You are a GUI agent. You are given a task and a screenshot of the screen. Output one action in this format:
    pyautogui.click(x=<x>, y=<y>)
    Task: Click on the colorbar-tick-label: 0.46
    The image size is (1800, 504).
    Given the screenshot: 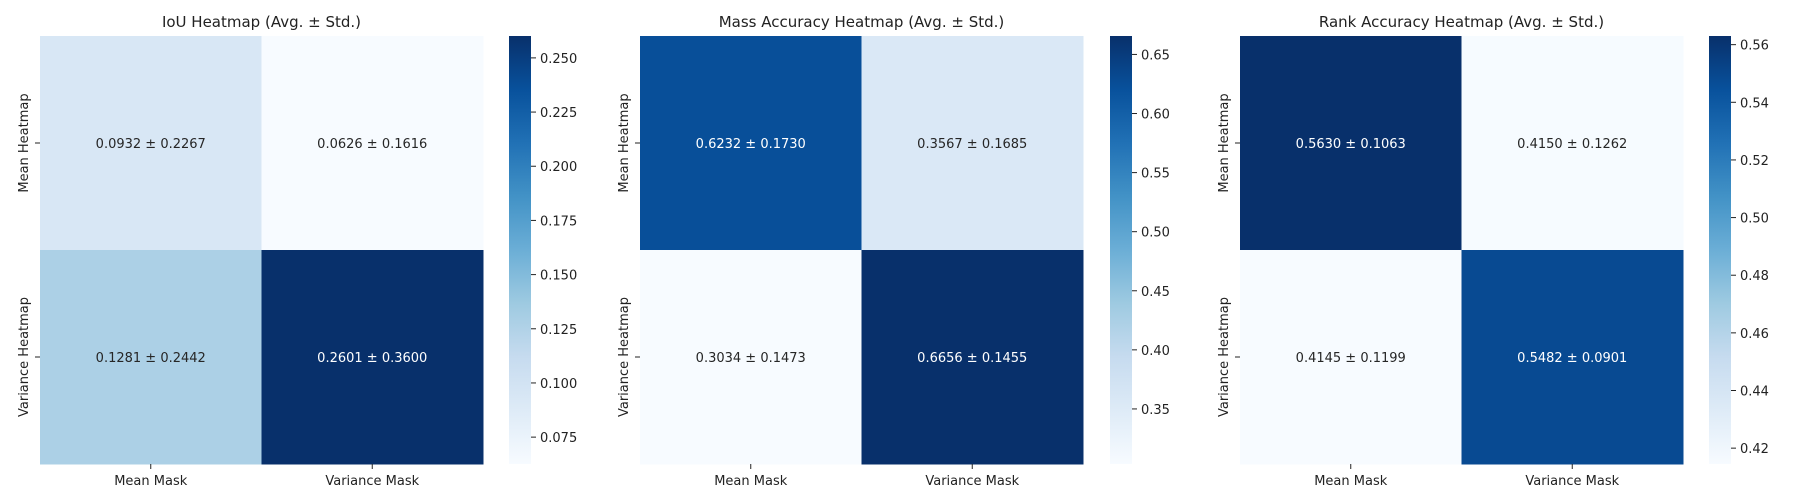 What is the action you would take?
    pyautogui.click(x=1754, y=334)
    